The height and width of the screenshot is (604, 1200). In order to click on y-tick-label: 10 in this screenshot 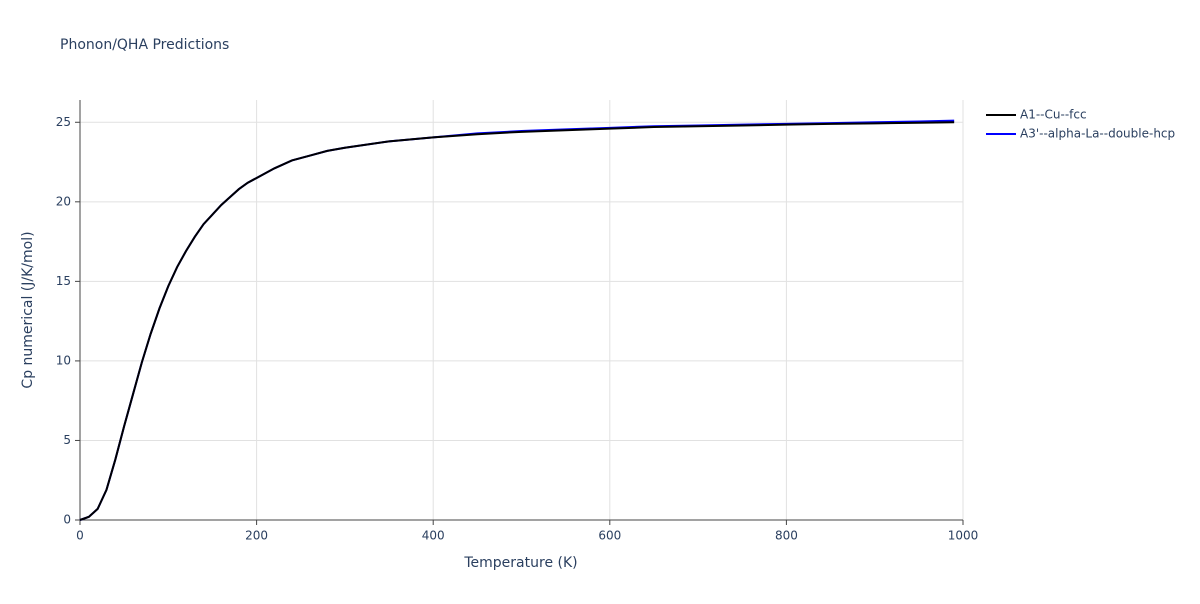, I will do `click(63, 360)`.